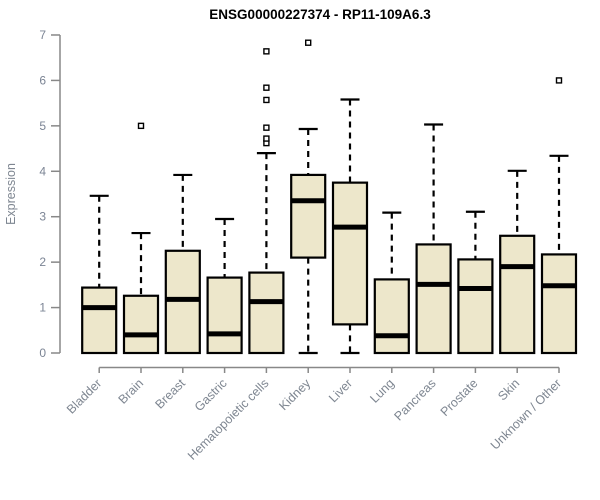 The image size is (600, 500). Describe the element at coordinates (42, 35) in the screenshot. I see `y-tick-label: 7` at that location.